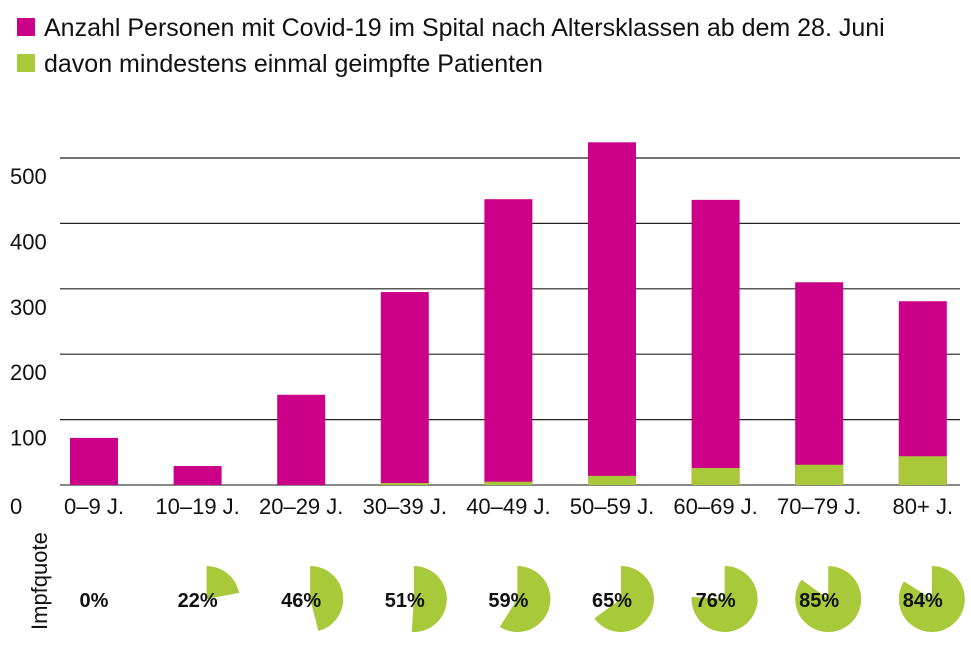 The width and height of the screenshot is (971, 647). What do you see at coordinates (28, 241) in the screenshot?
I see `y-tick-label: 400` at bounding box center [28, 241].